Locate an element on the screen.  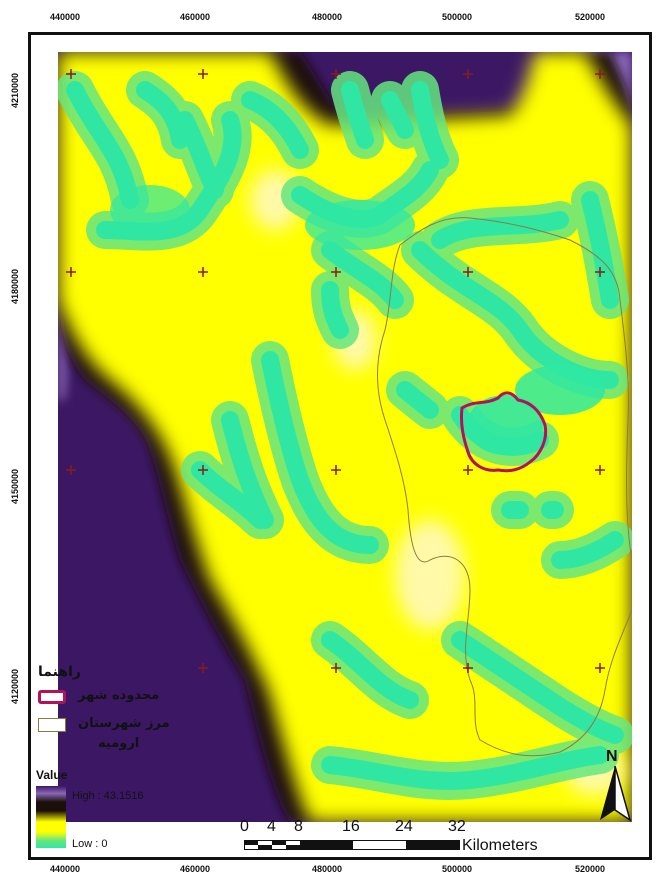
x-tick-bottom-2: 460000 is located at coordinates (195, 869).